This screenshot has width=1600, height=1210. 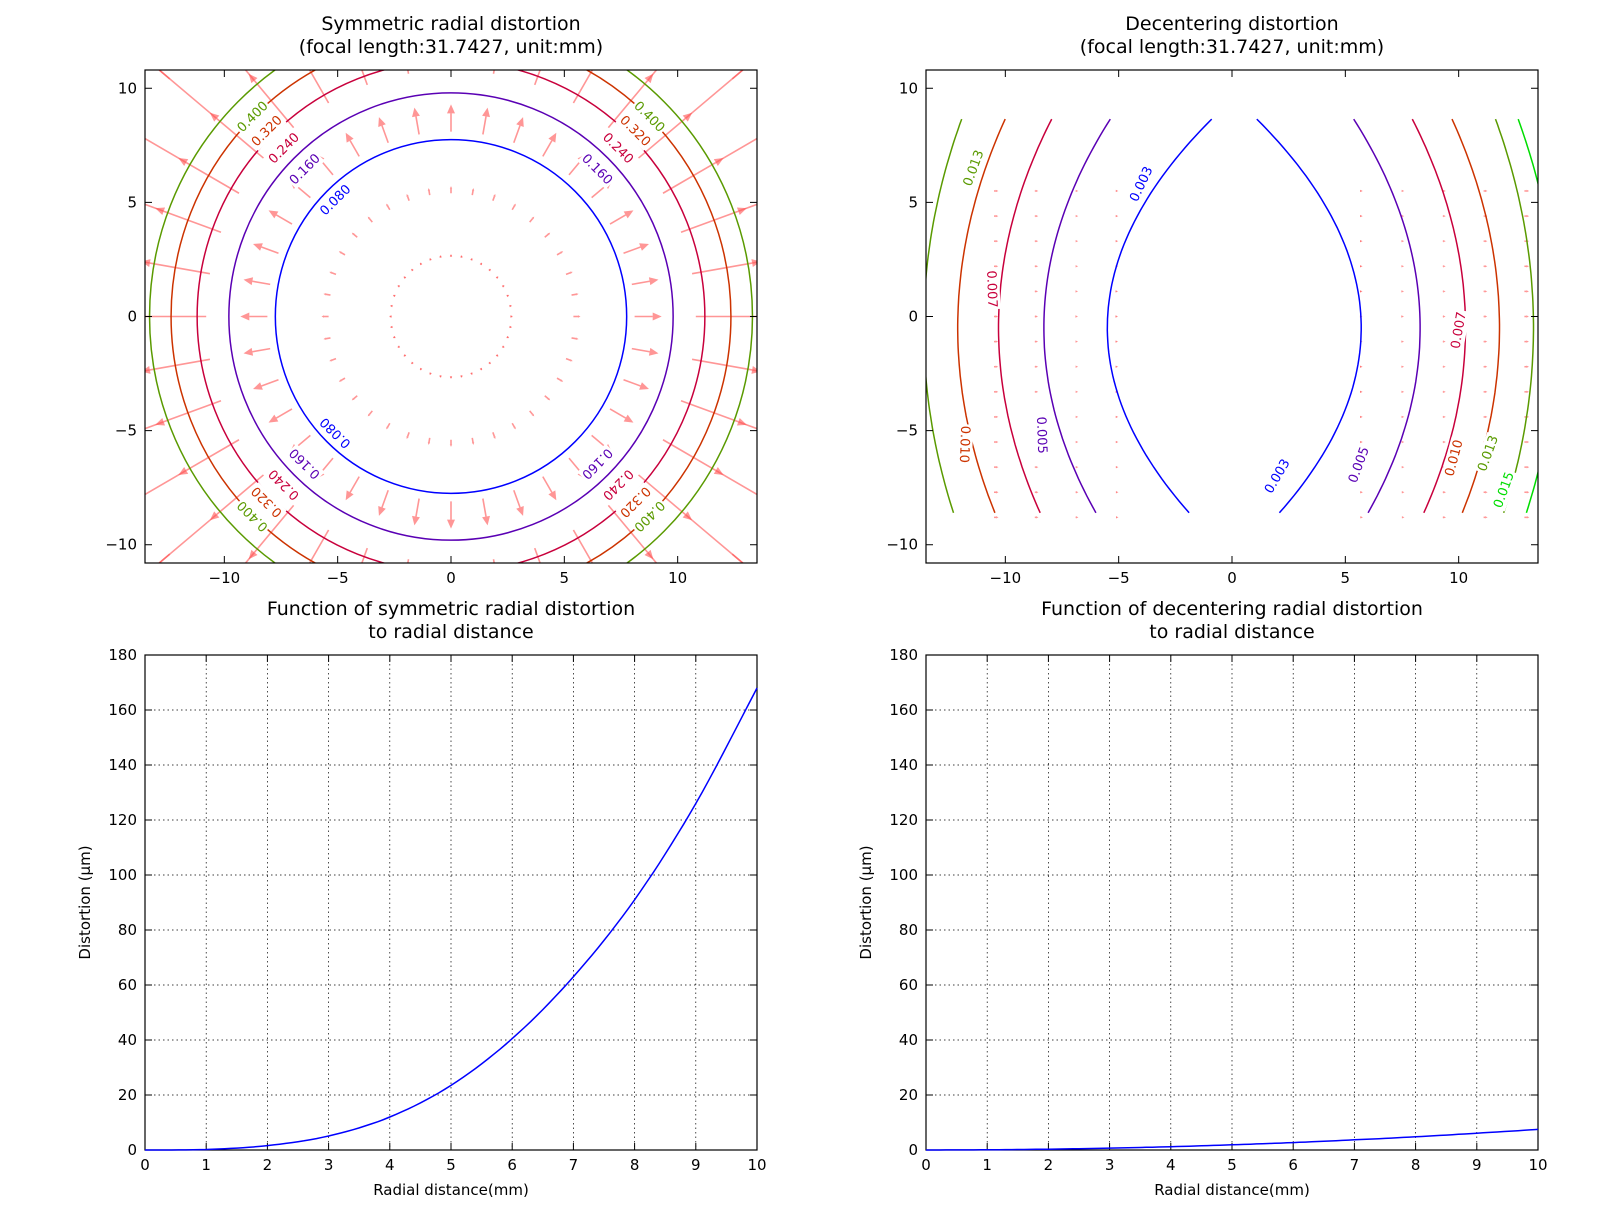 What do you see at coordinates (132, 202) in the screenshot?
I see `y-tick-label: 5` at bounding box center [132, 202].